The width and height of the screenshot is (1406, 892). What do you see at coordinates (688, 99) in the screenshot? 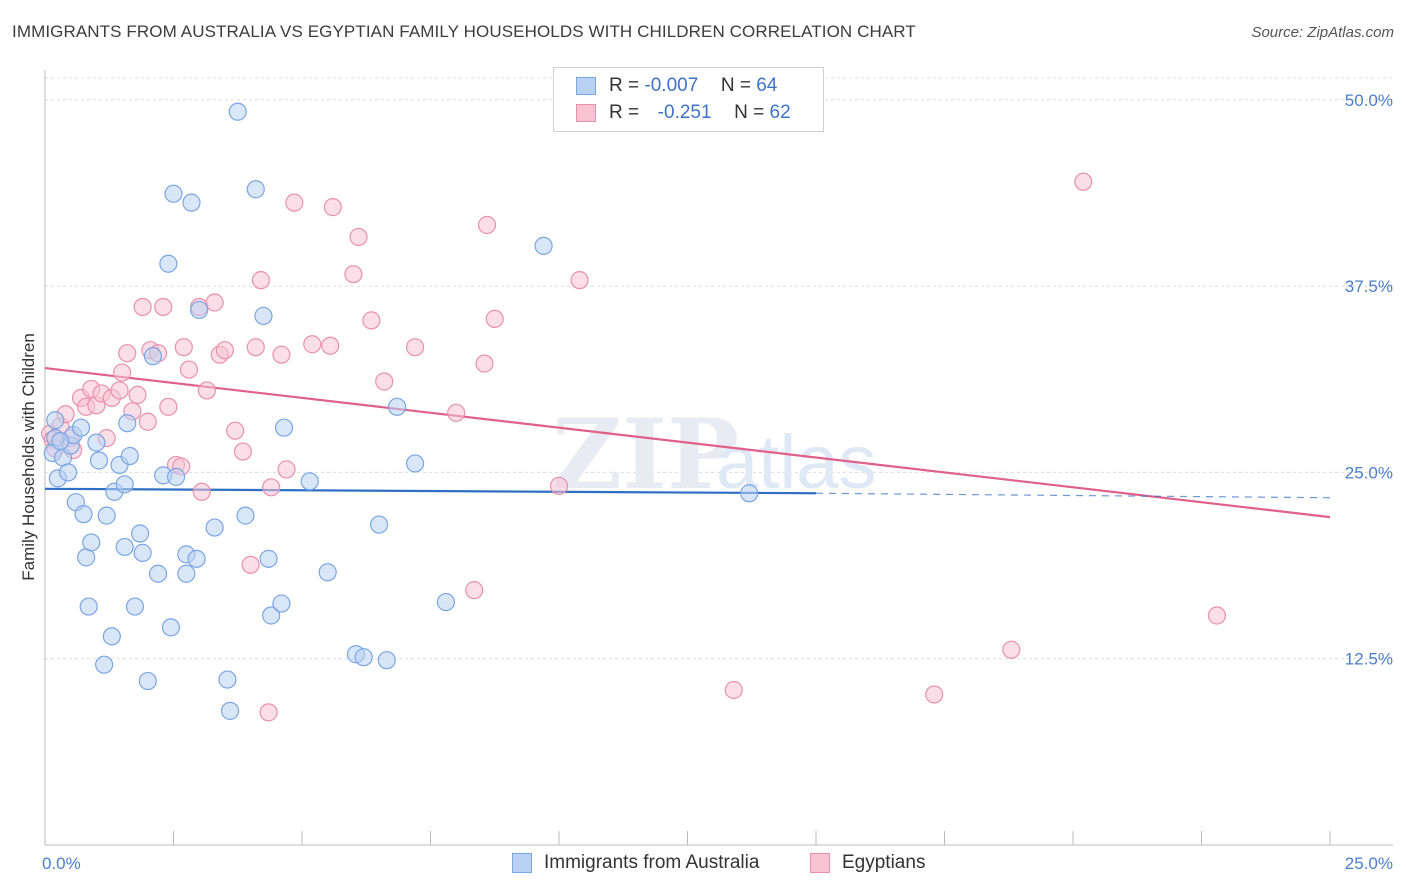
I see `correlation-legend: R = -0.007 N = 64 R = -0.251 N = 62` at bounding box center [688, 99].